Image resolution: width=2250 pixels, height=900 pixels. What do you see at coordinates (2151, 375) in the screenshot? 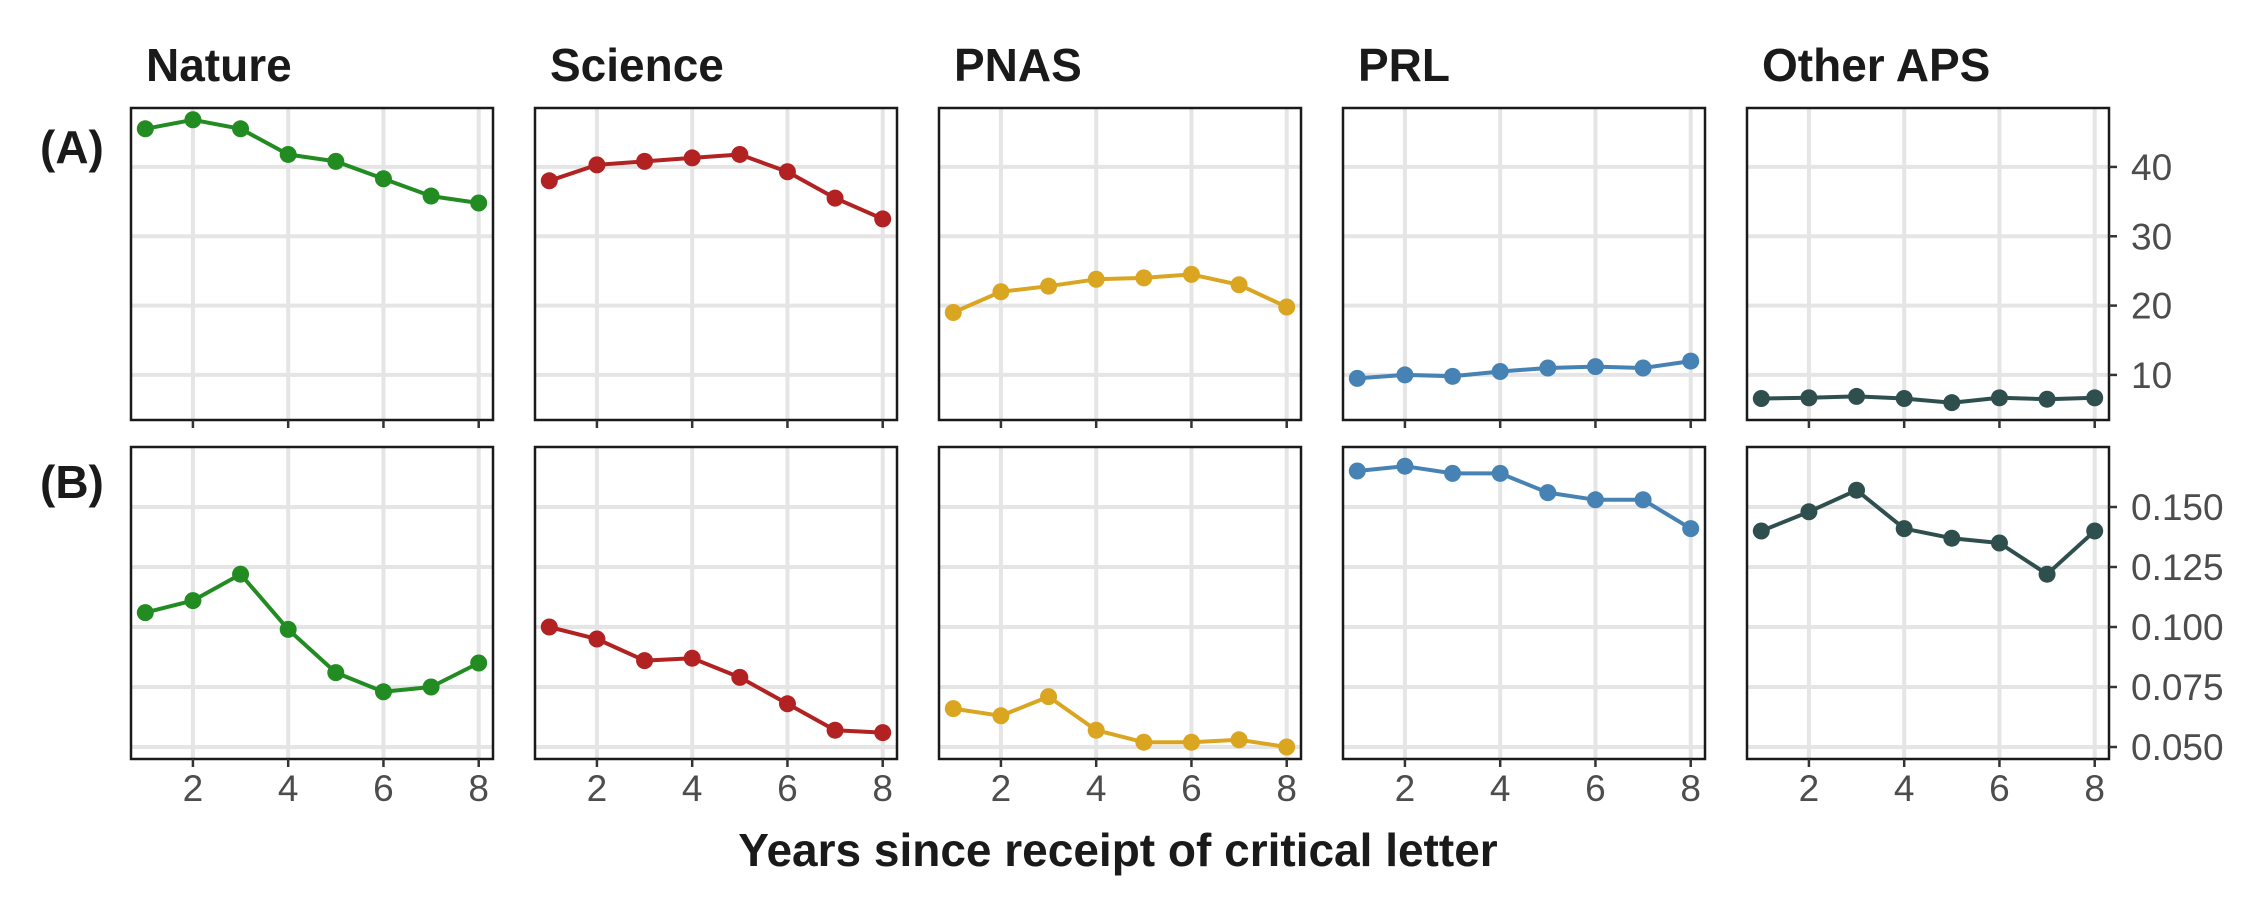
I see `y-tick-label: 10` at bounding box center [2151, 375].